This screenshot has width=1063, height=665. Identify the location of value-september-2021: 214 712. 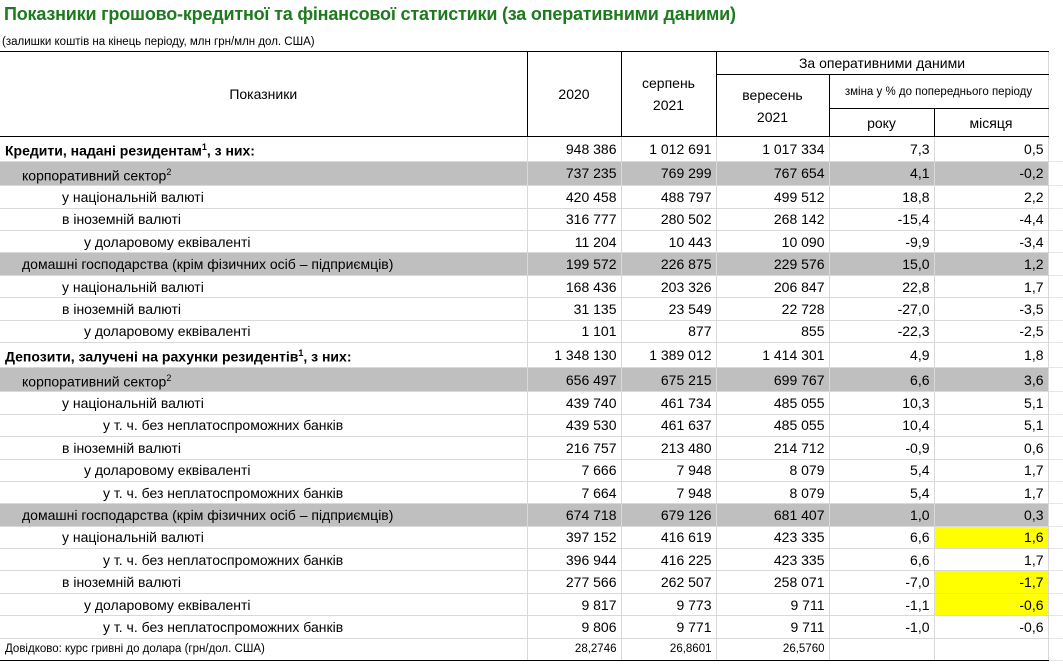
(772, 448).